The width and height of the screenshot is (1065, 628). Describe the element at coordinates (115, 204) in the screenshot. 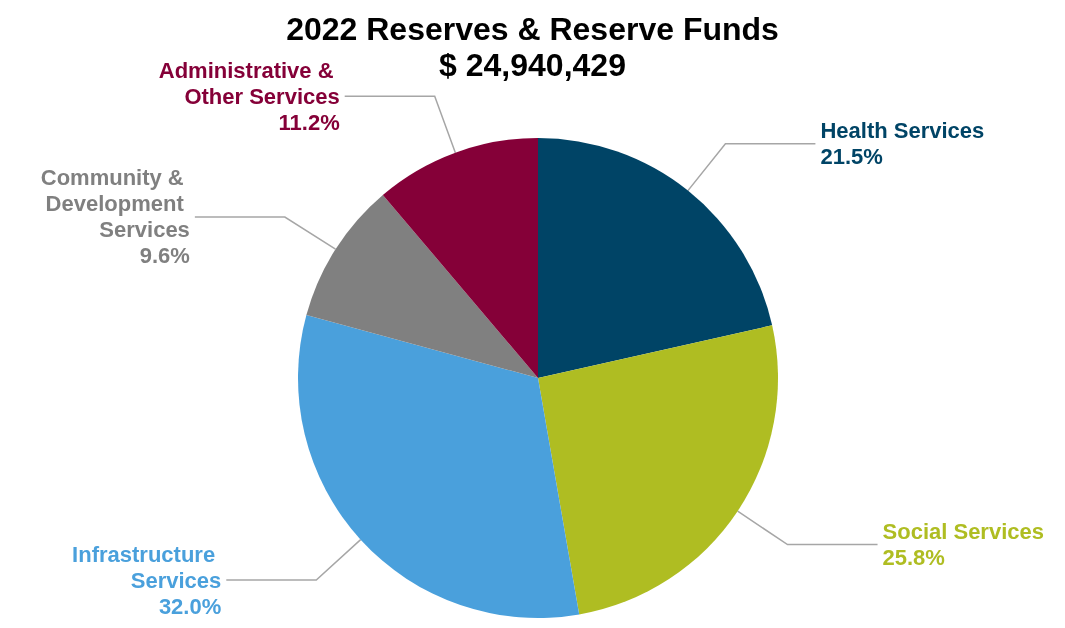

I see `slice-label: Community & Development Services` at that location.